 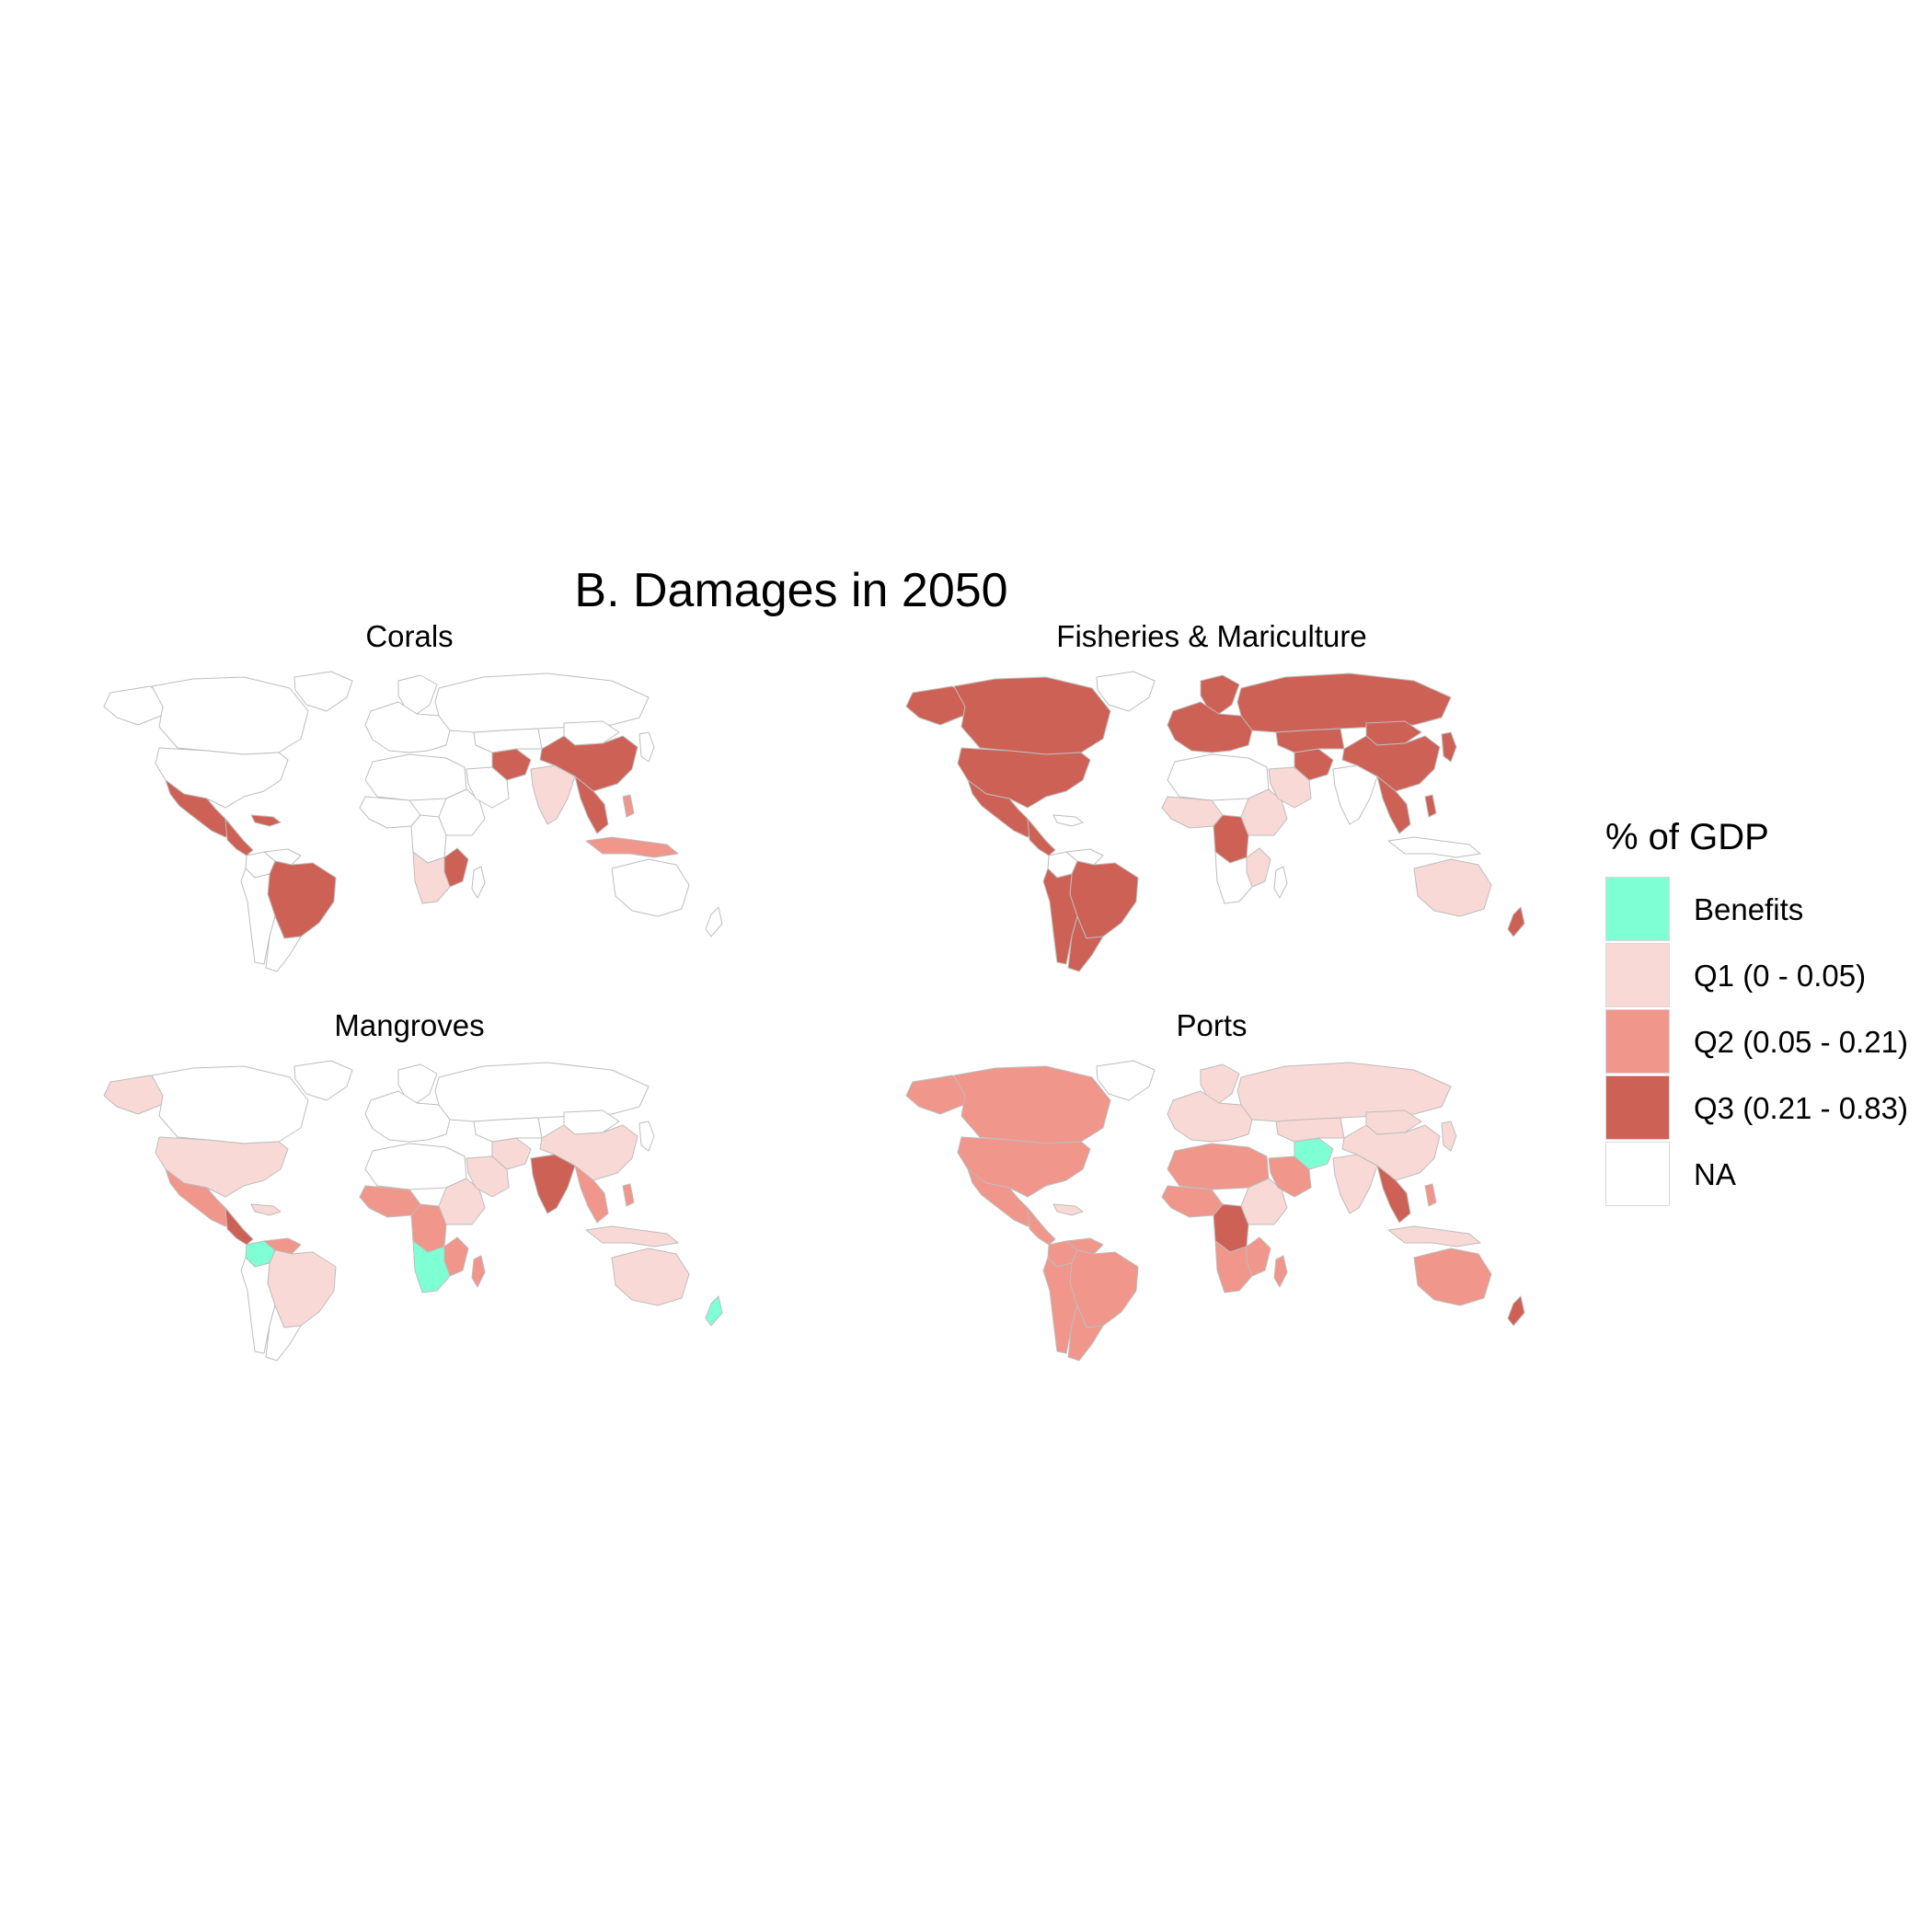 What do you see at coordinates (1801, 1042) in the screenshot?
I see `legend-label: Q2 (0.05 - 0.21)` at bounding box center [1801, 1042].